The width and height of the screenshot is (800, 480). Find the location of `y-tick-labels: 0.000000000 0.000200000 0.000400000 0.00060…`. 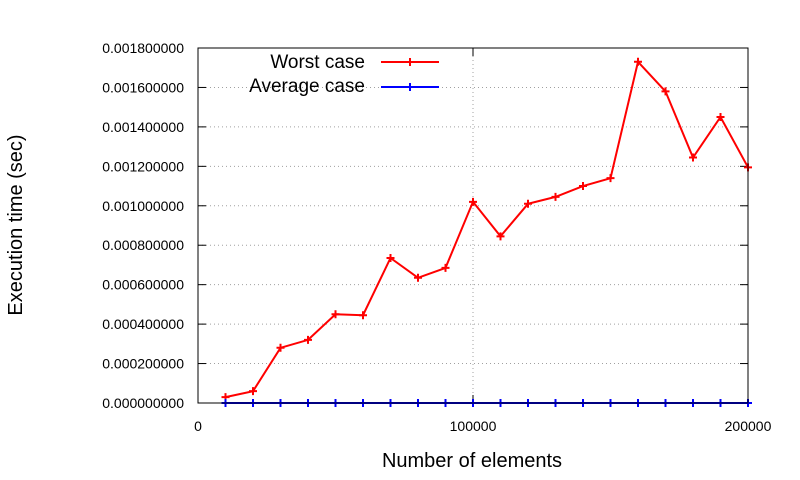

y-tick-labels: 0.000000000 0.000200000 0.000400000 0.00060… is located at coordinates (143, 225).